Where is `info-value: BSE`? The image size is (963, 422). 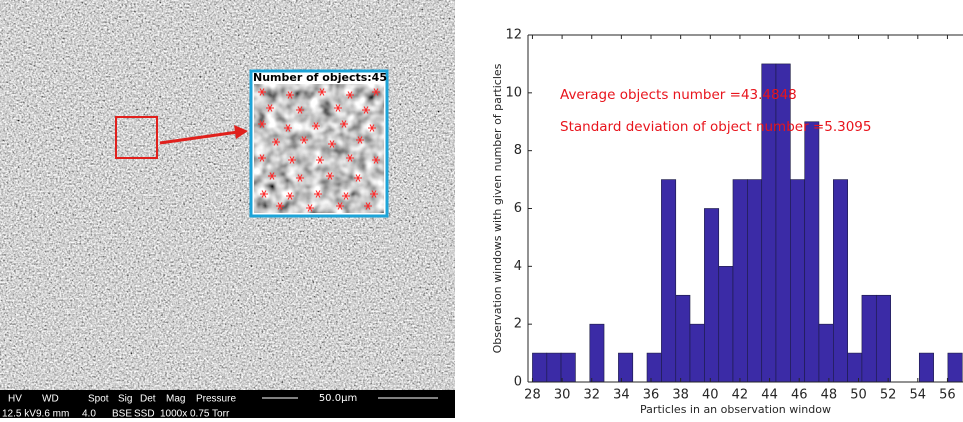
info-value: BSE is located at coordinates (122, 413).